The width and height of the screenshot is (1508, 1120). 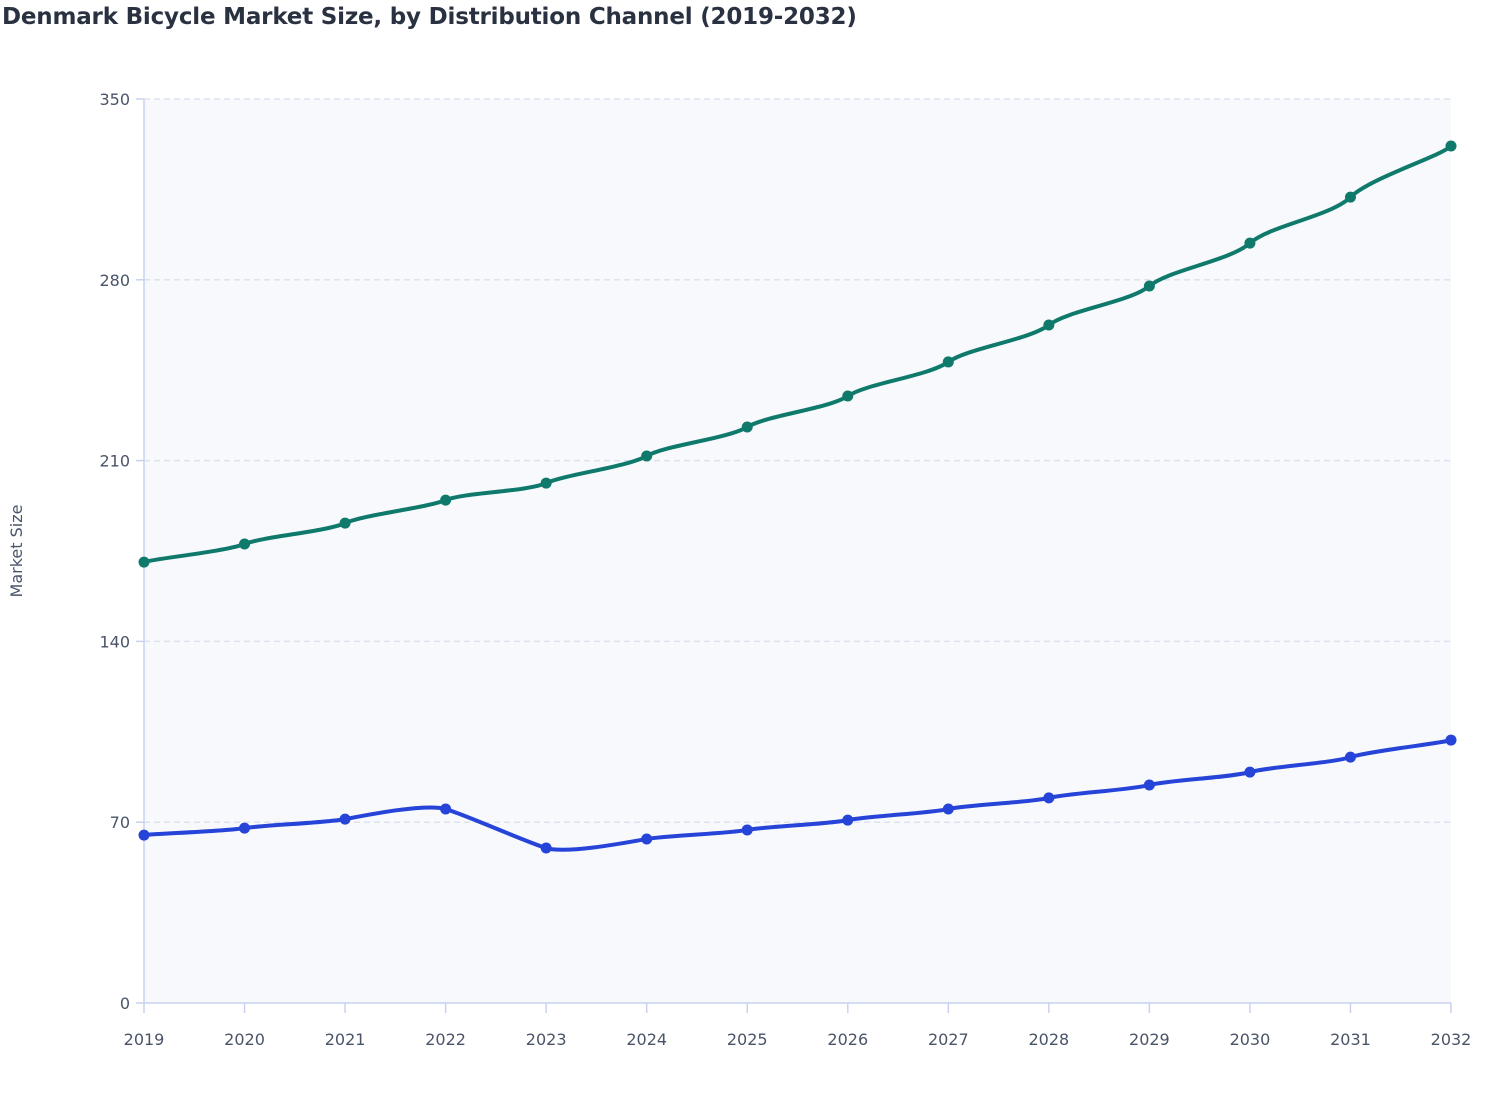 What do you see at coordinates (445, 1039) in the screenshot?
I see `x-tick-label: 2022` at bounding box center [445, 1039].